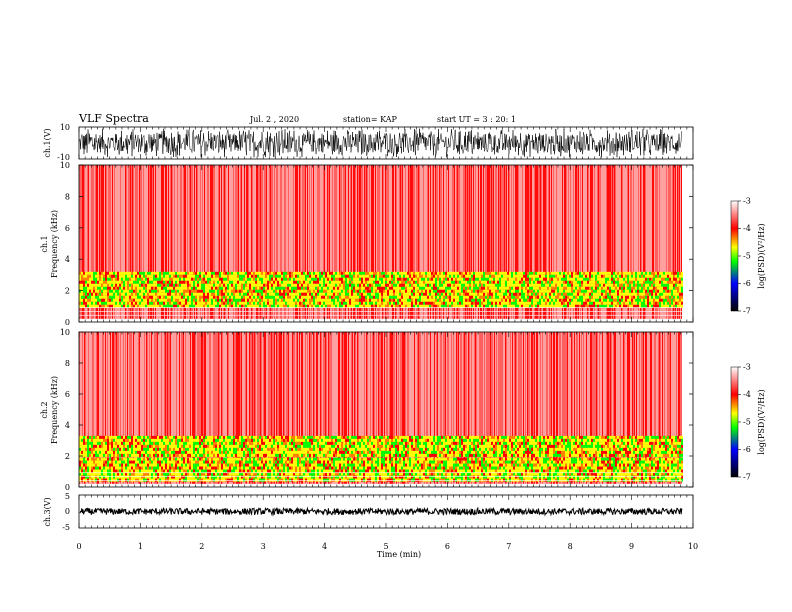 This screenshot has width=792, height=612. Describe the element at coordinates (67, 196) in the screenshot. I see `ch1-spec-ytick: 8` at that location.